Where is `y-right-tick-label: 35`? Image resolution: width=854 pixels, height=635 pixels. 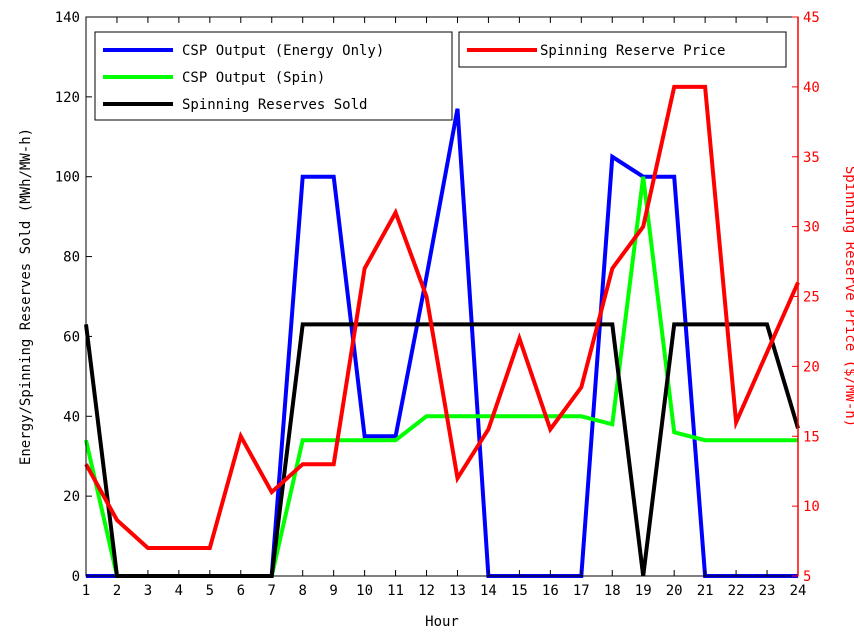
y-right-tick-label: 35 is located at coordinates (811, 158).